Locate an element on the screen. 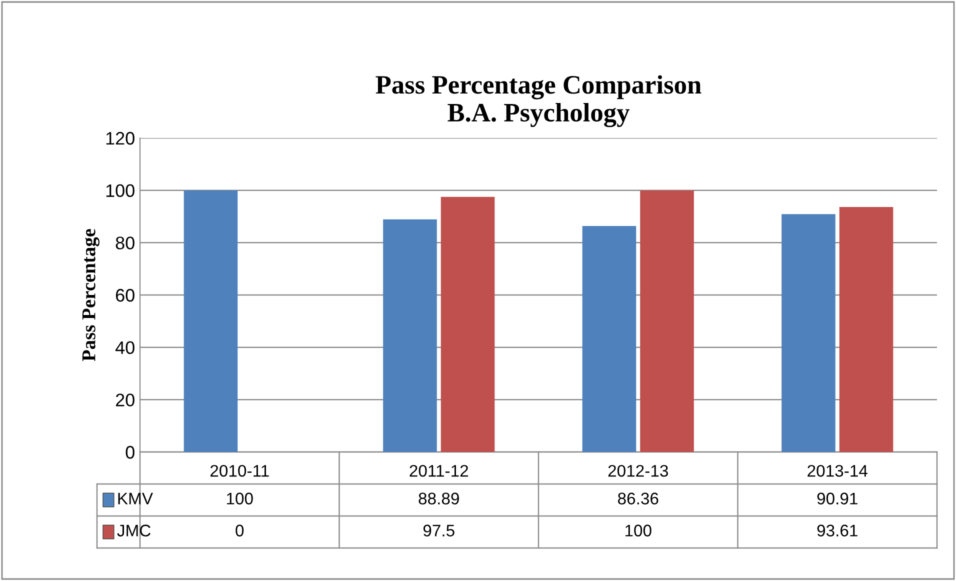  y-tick-label: 20 is located at coordinates (125, 400).